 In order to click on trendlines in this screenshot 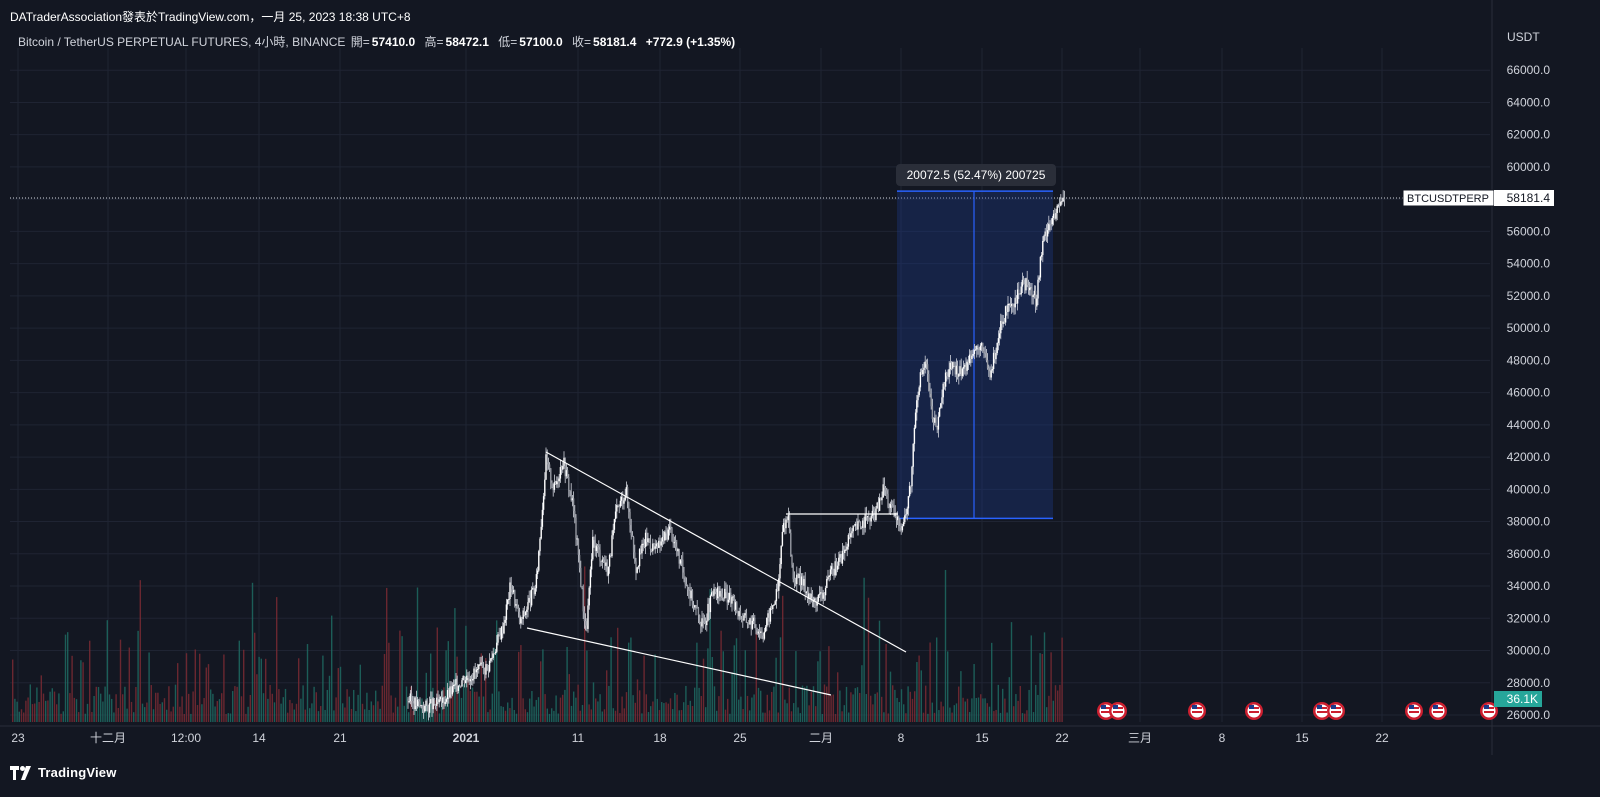, I will do `click(716, 573)`.